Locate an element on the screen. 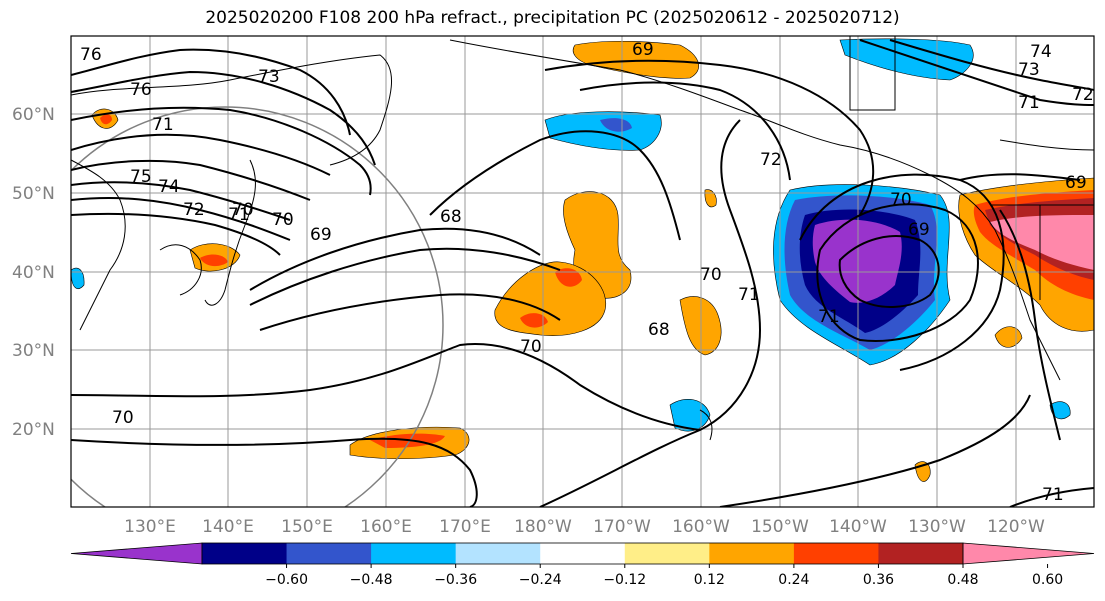 The image size is (1105, 601). lon-label: 130°W is located at coordinates (937, 527).